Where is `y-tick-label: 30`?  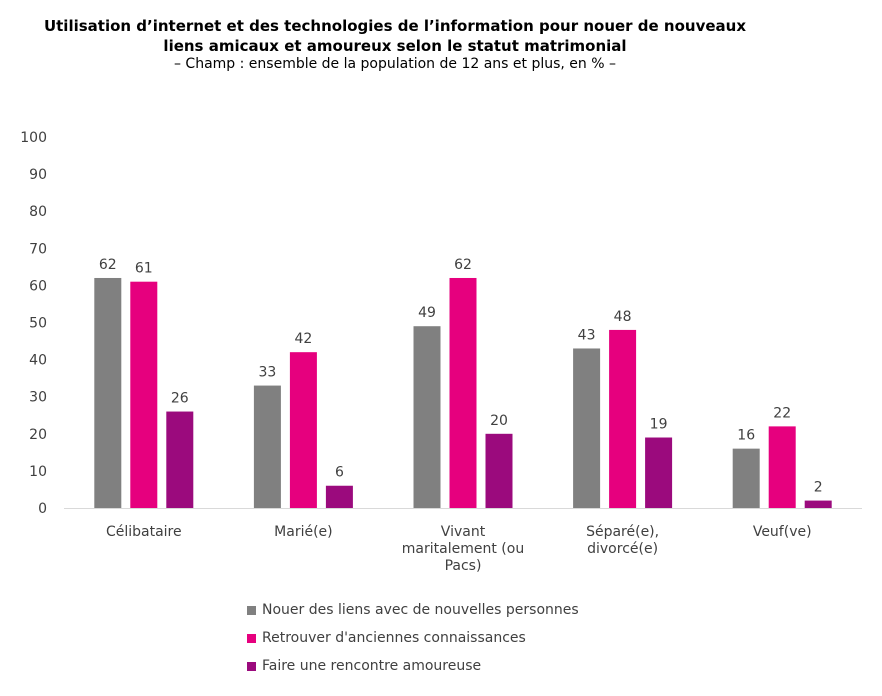
y-tick-label: 30 is located at coordinates (38, 398).